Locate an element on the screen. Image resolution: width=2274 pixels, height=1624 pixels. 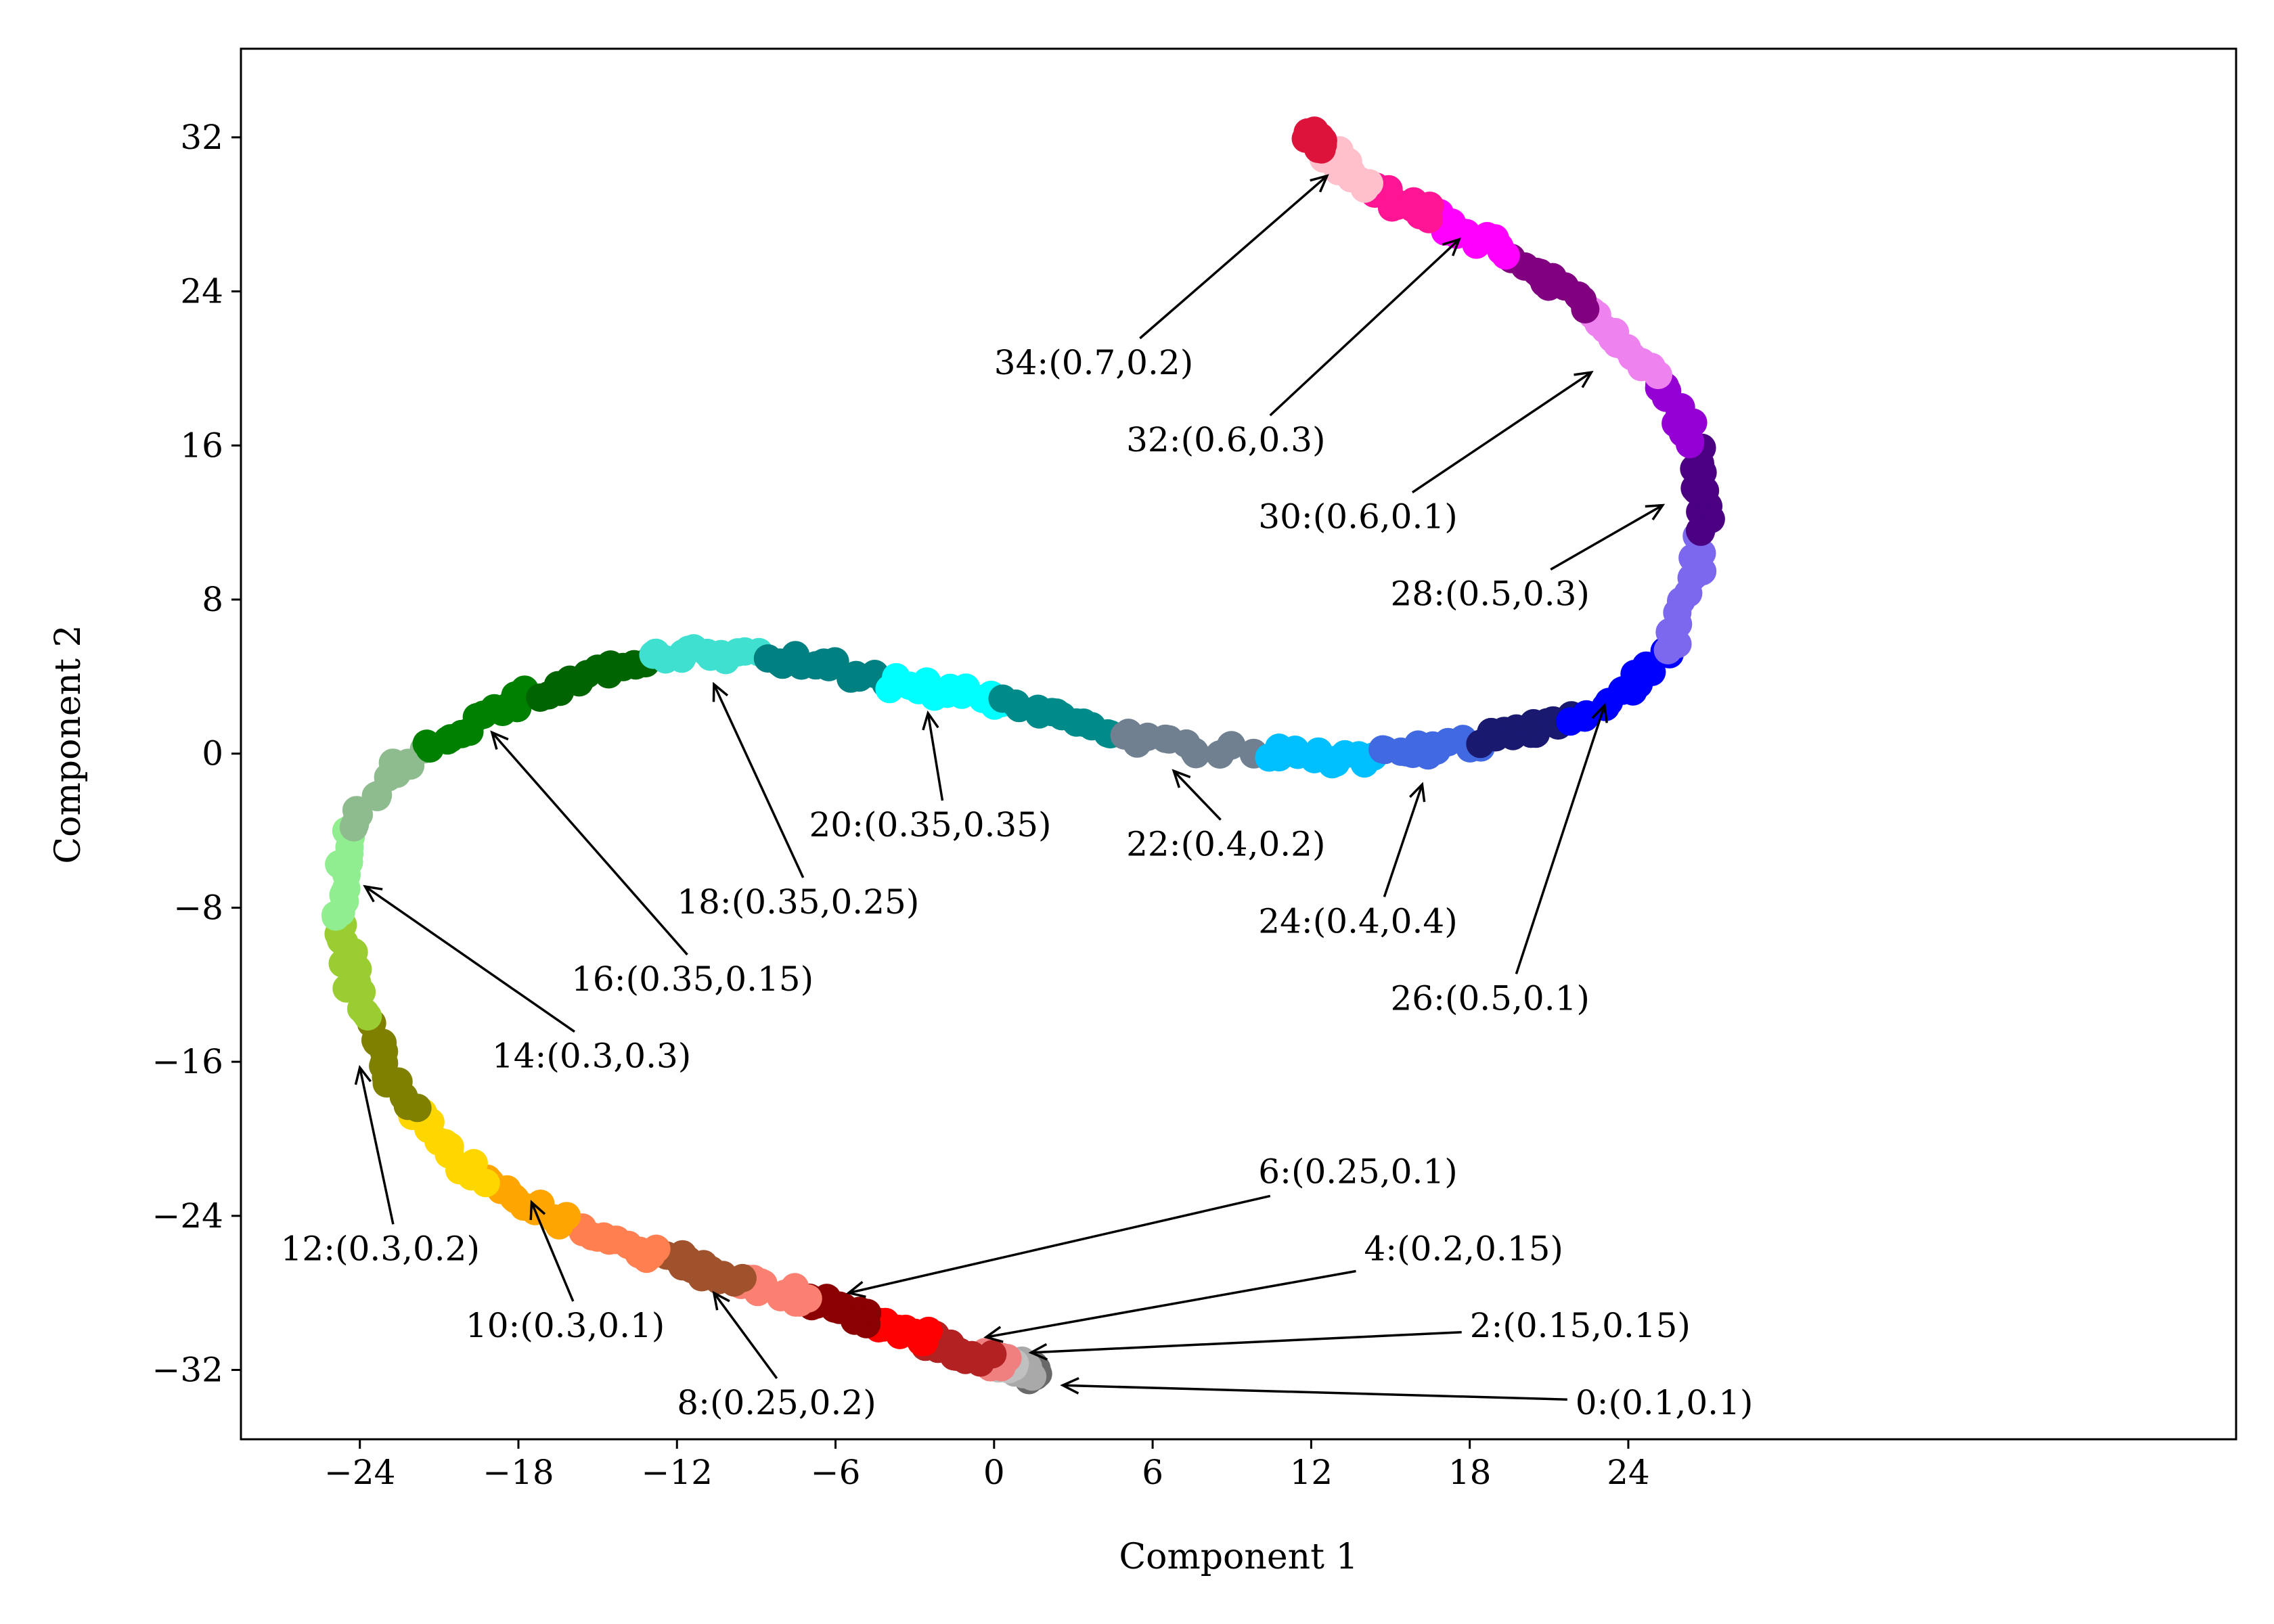
annotation: 4:(0.2,0.15) is located at coordinates (1273, 1286).